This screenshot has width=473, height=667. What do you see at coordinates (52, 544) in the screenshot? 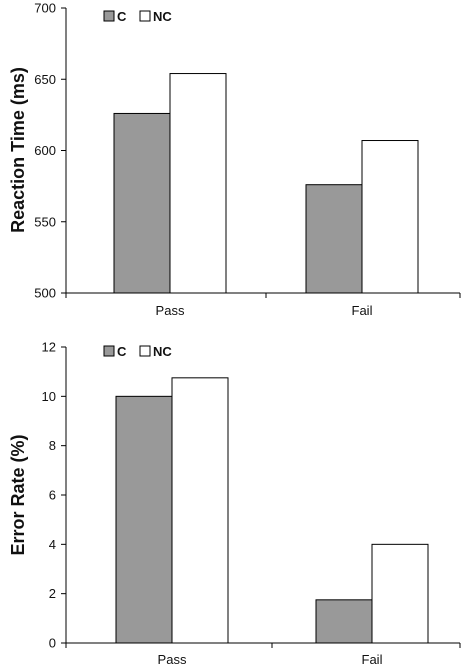
I see `y-tick-label: 4` at bounding box center [52, 544].